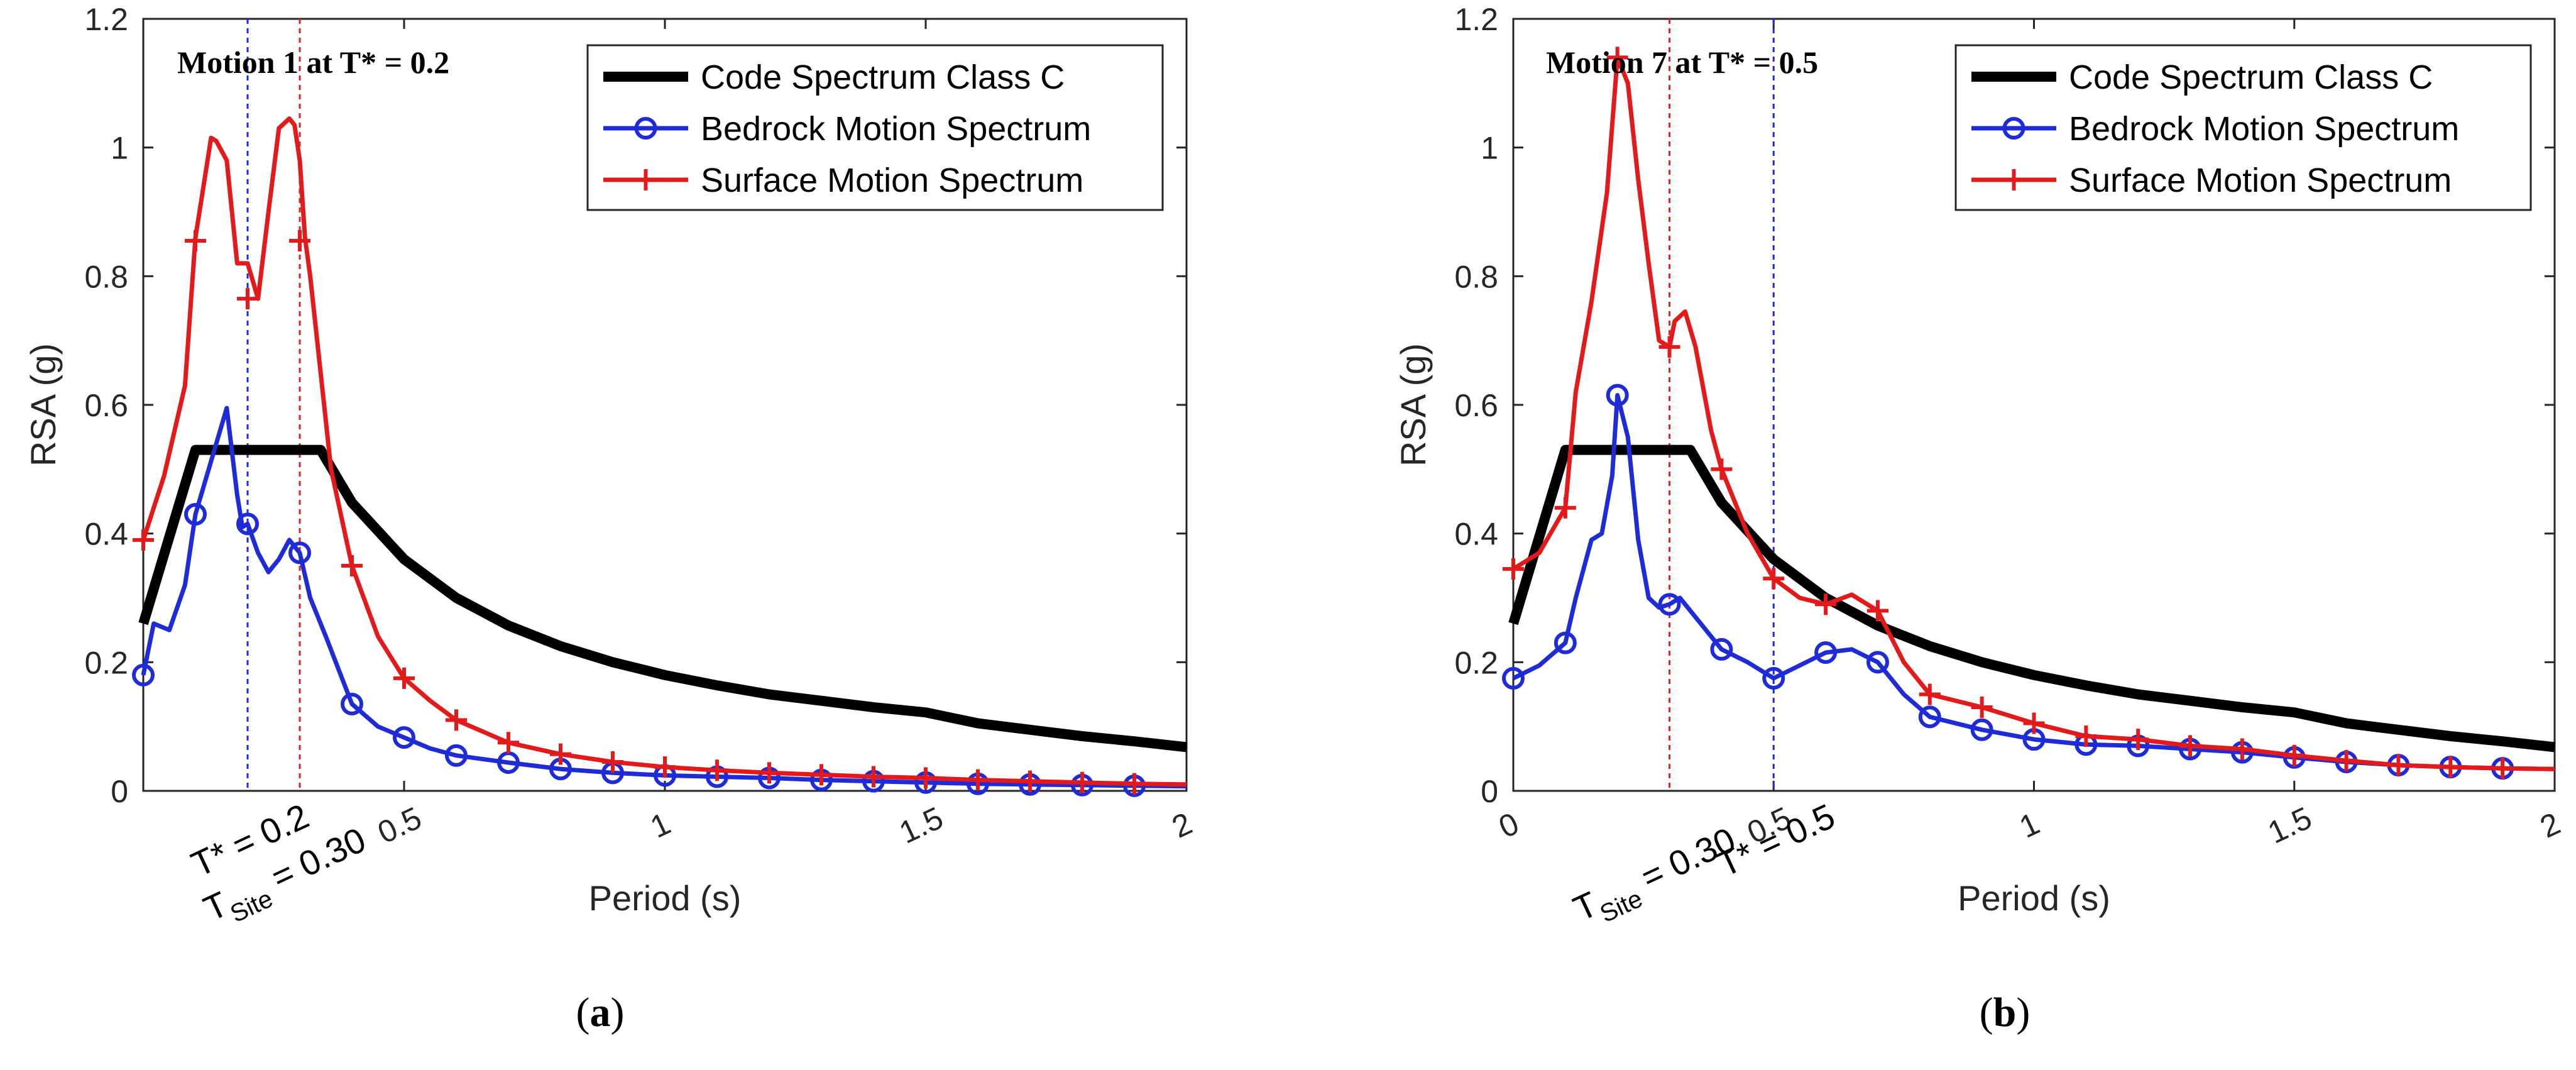 The image size is (2576, 1070). I want to click on reference-line-label: TSite = 0.30, so click(1656, 878).